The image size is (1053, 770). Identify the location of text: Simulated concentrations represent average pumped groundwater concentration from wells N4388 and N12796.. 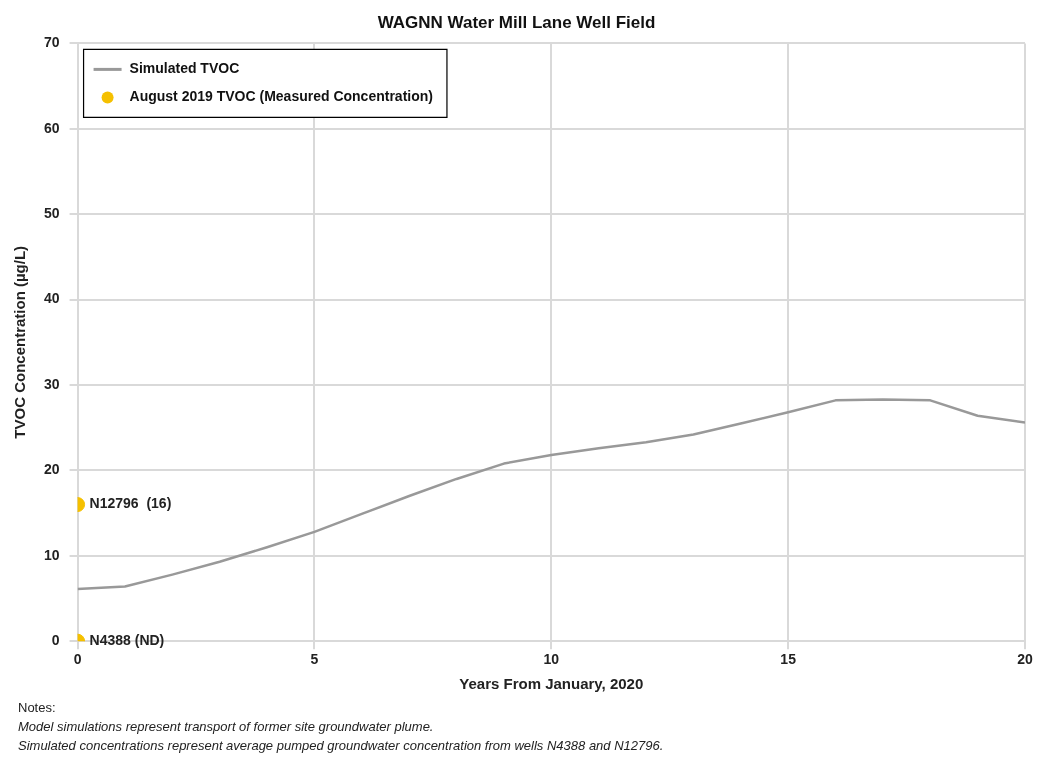
(341, 746).